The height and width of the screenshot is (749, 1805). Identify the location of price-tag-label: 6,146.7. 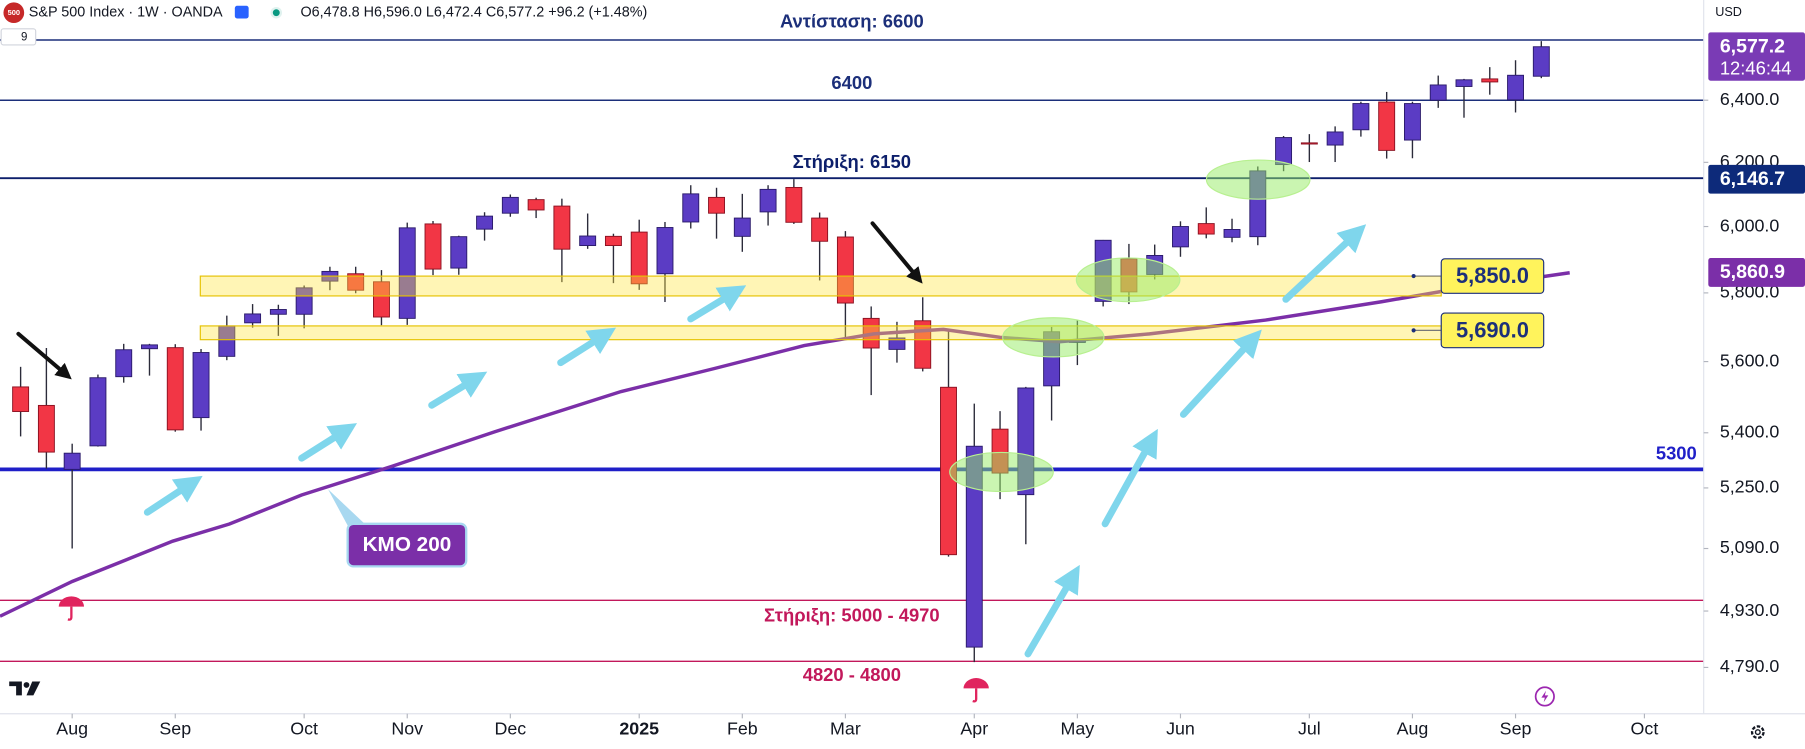
(1752, 179).